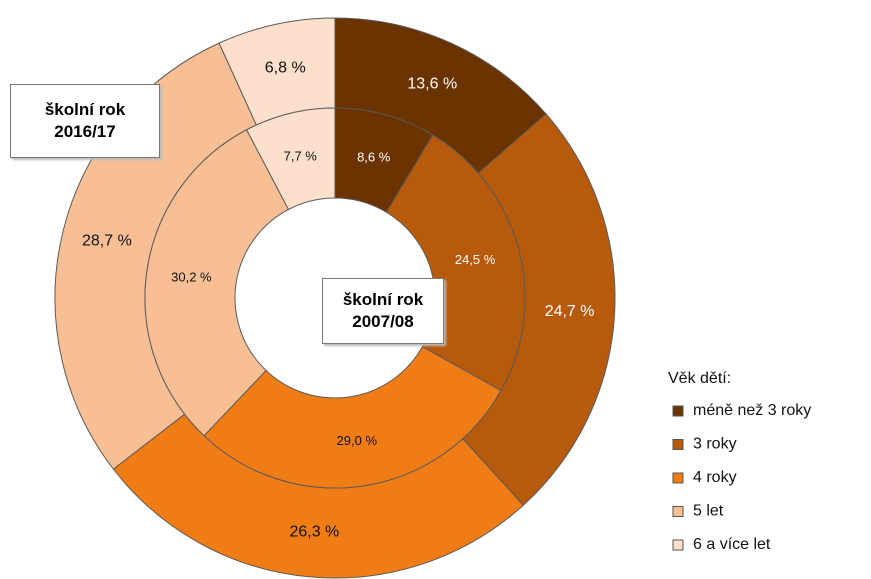  Describe the element at coordinates (708, 511) in the screenshot. I see `legend-label: 5 let` at that location.